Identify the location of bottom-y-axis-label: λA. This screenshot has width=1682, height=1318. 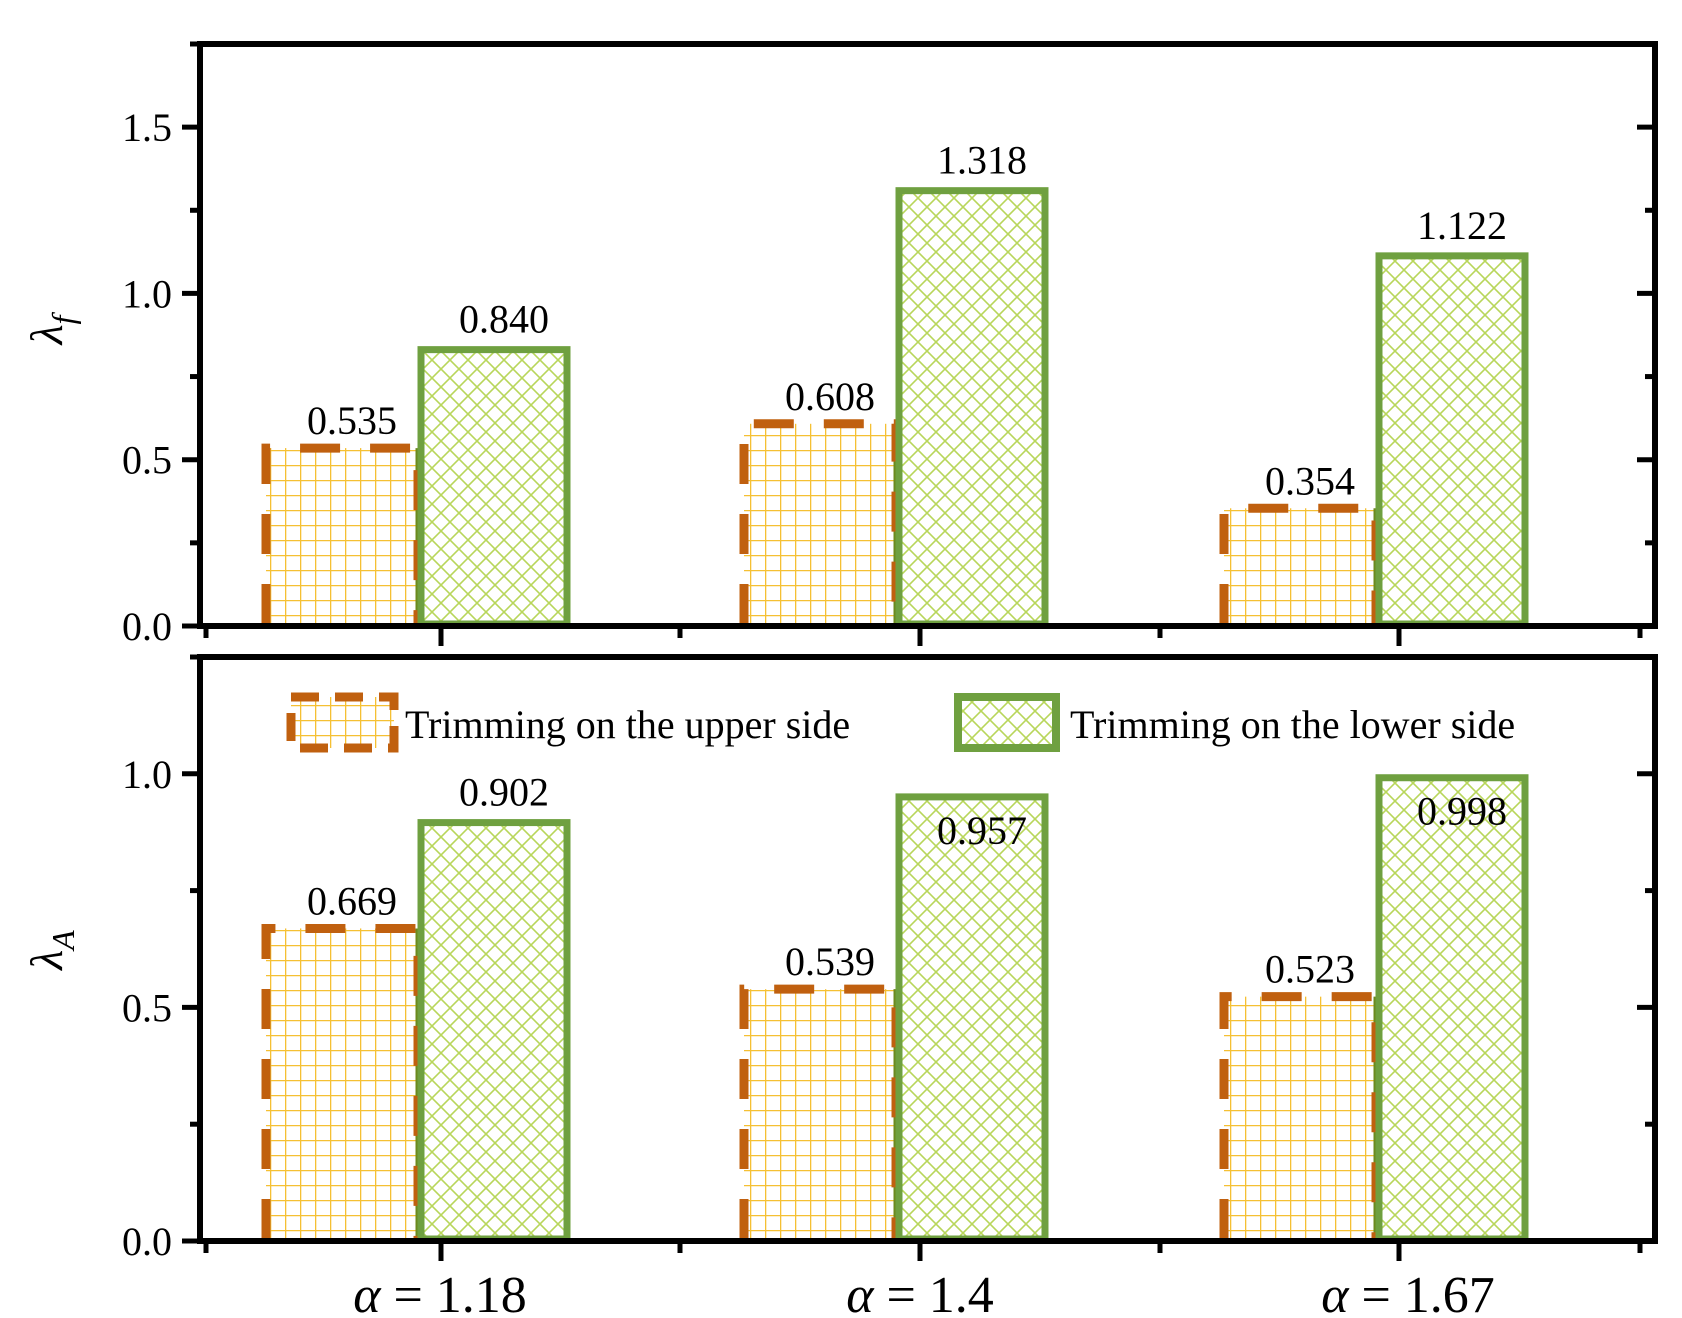
(51, 951).